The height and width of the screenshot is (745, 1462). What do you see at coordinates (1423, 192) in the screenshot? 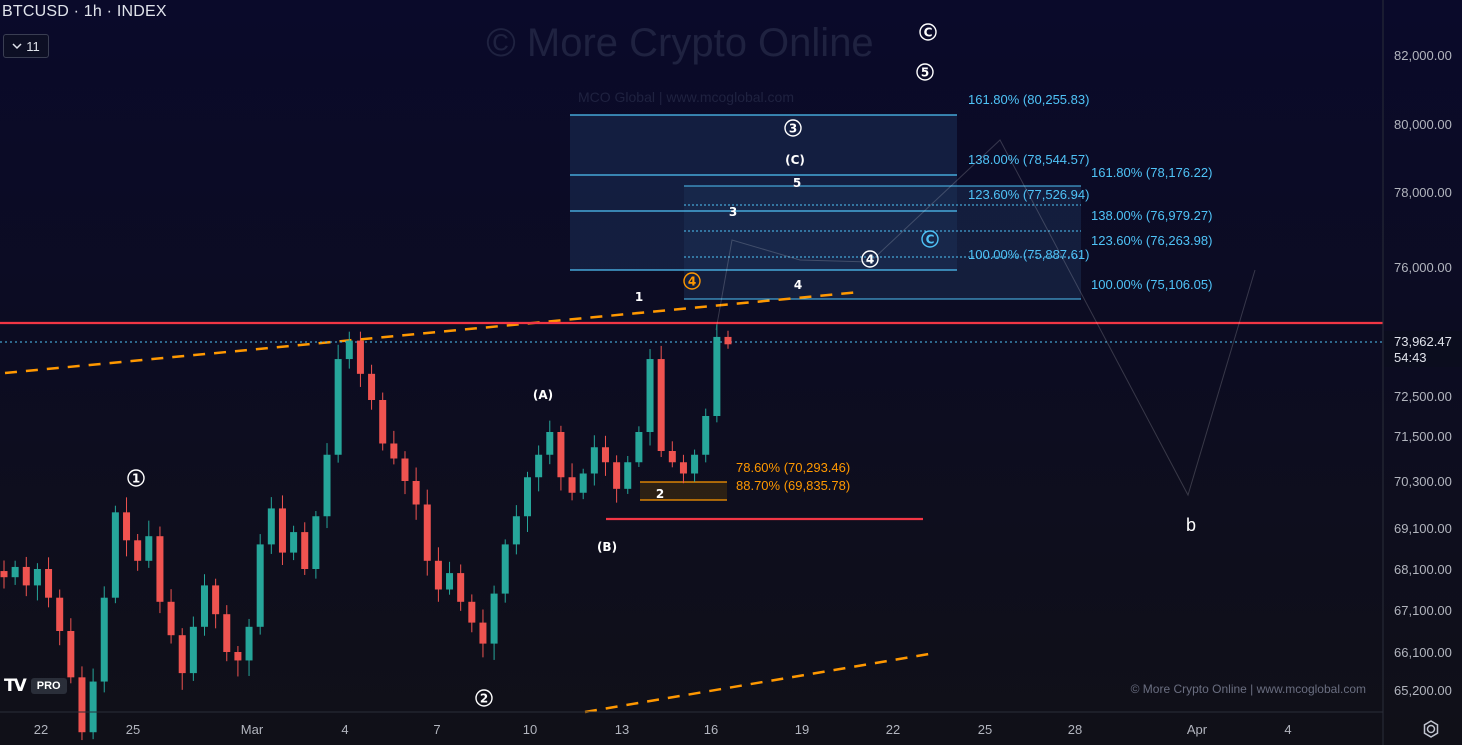
I see `price-tick-label: 78,000.00` at bounding box center [1423, 192].